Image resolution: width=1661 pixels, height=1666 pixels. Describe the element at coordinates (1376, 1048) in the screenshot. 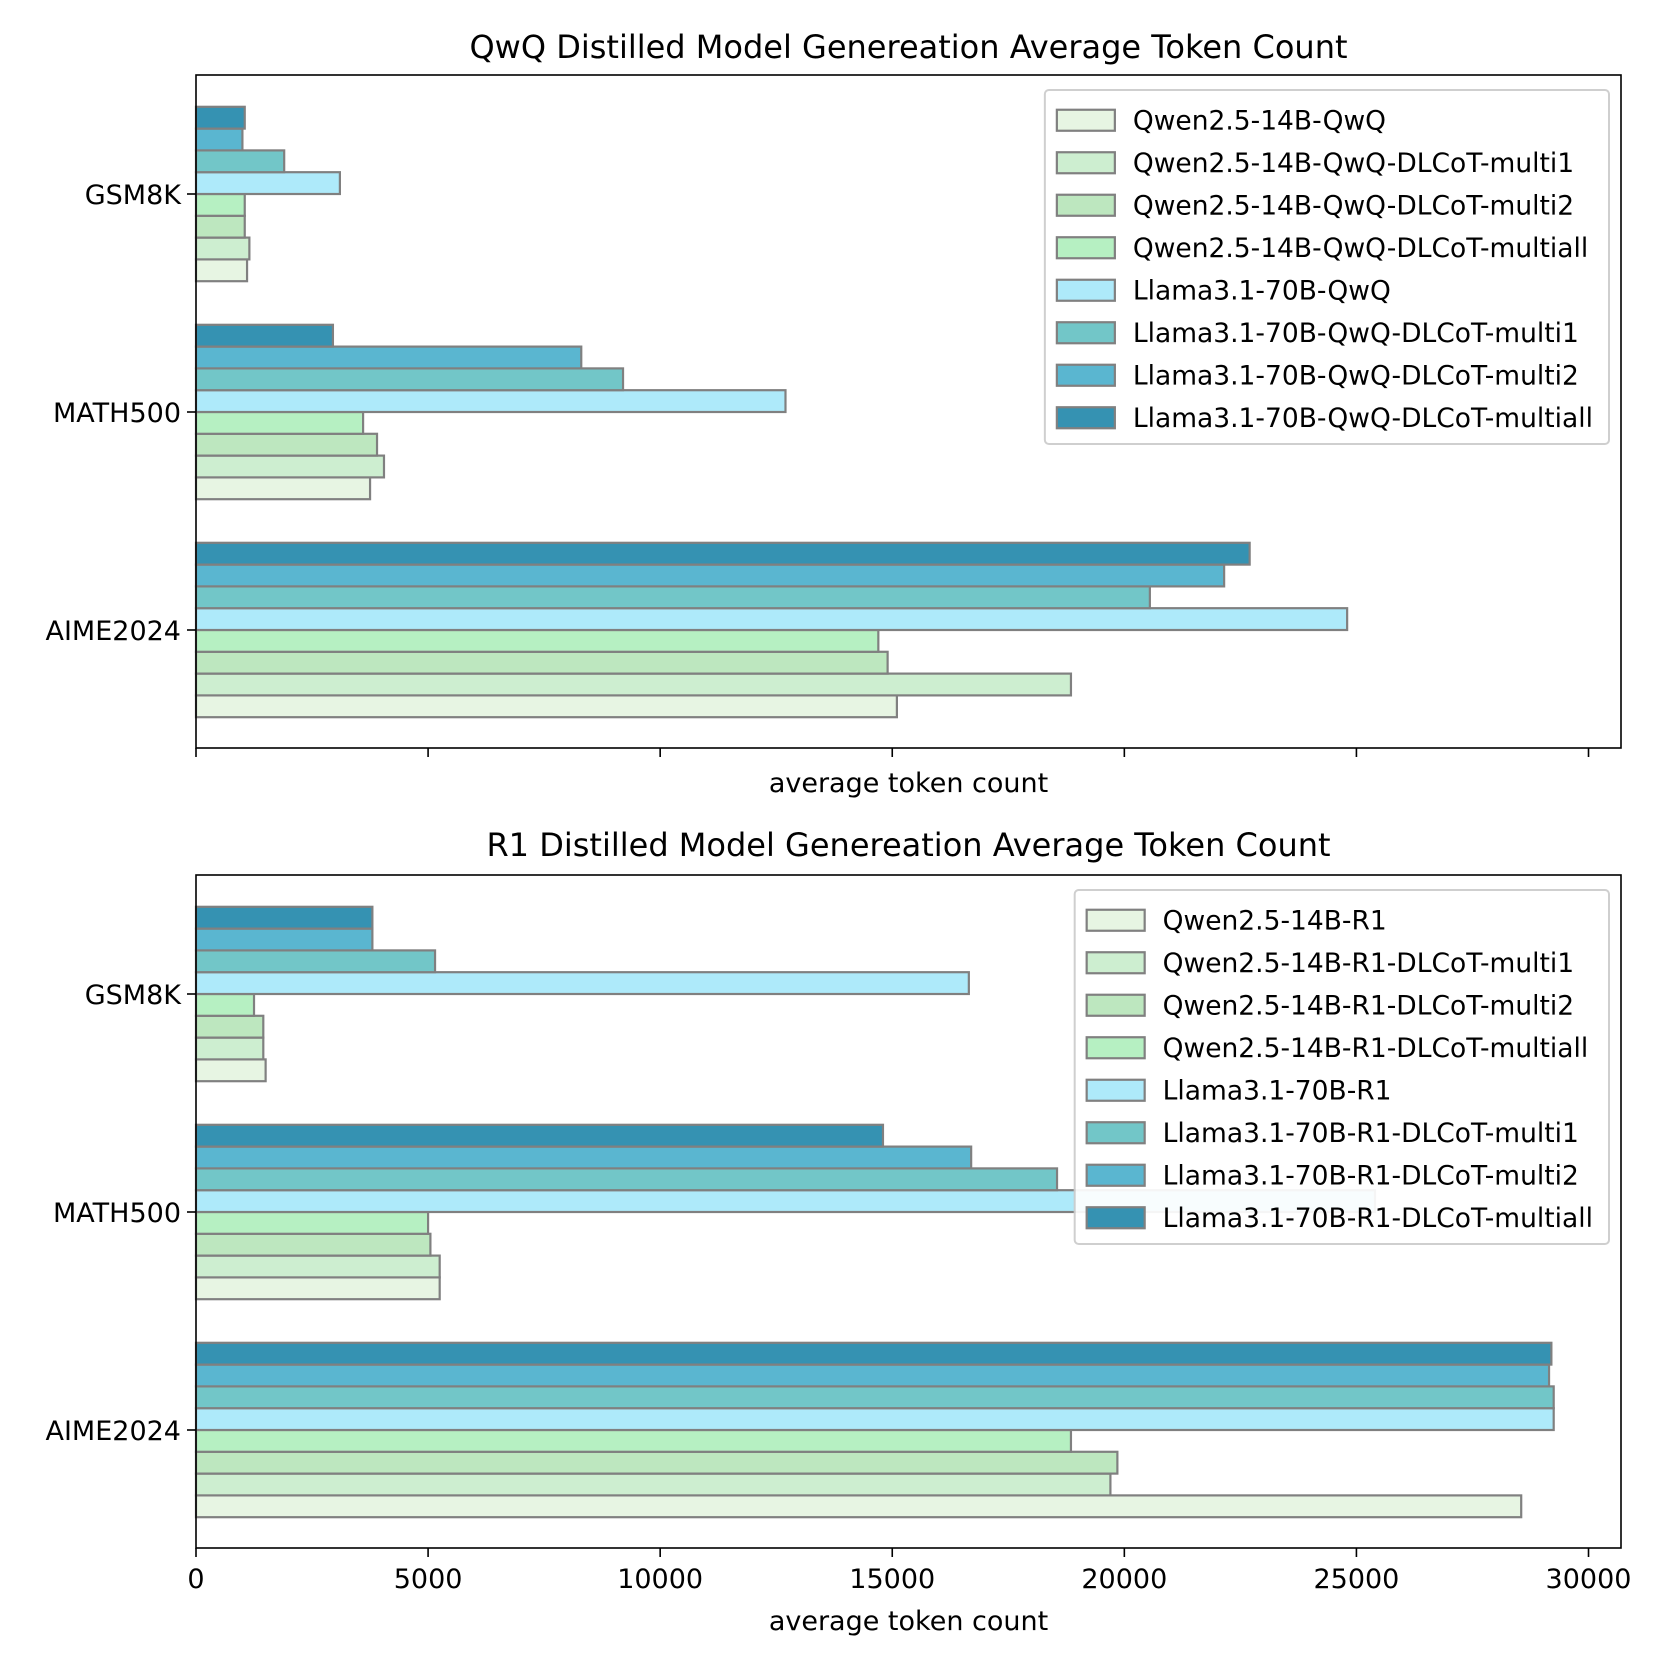

I see `legend-label: Qwen2.5-14B-R1-DLCoT-multiall` at that location.